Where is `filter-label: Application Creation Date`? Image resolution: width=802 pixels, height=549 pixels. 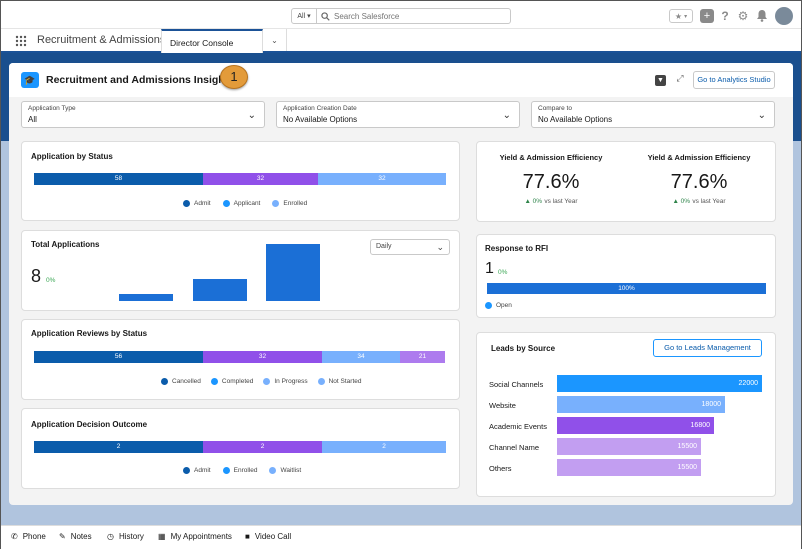
filter-label: Application Creation Date is located at coordinates (320, 108).